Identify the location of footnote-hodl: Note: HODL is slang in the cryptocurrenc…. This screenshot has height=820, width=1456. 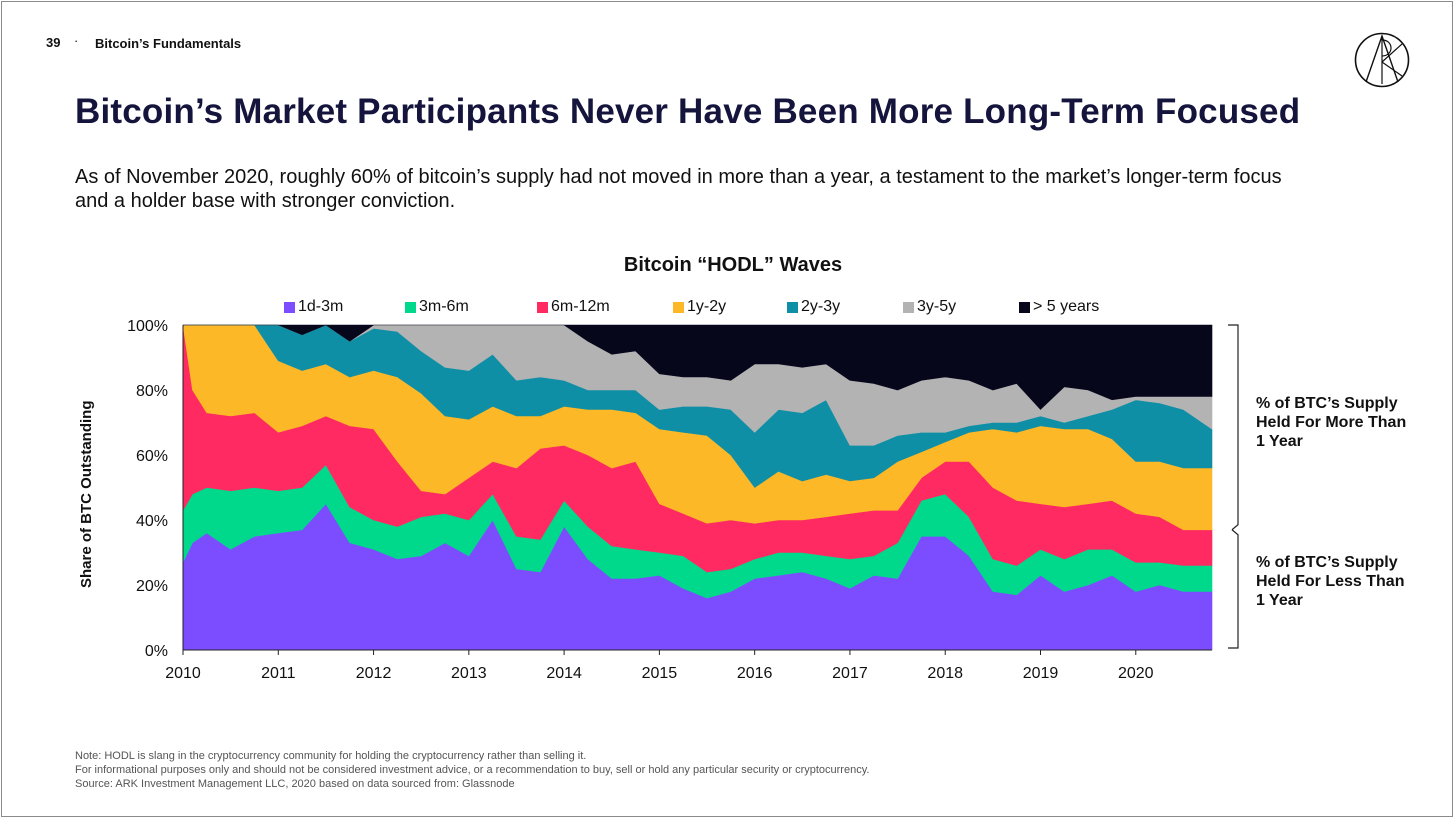
(331, 756).